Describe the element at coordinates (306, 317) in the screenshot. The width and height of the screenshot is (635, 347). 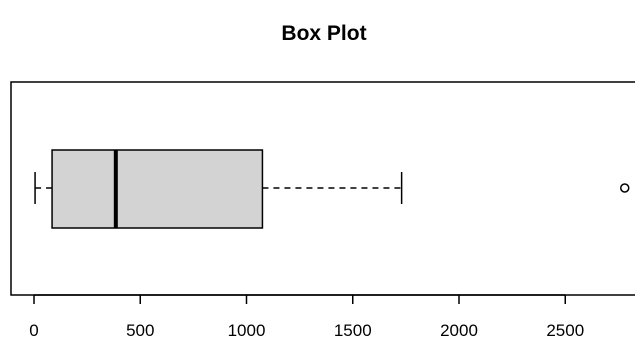
I see `x-axis: 0 500 1000 1500 2000 2500` at that location.